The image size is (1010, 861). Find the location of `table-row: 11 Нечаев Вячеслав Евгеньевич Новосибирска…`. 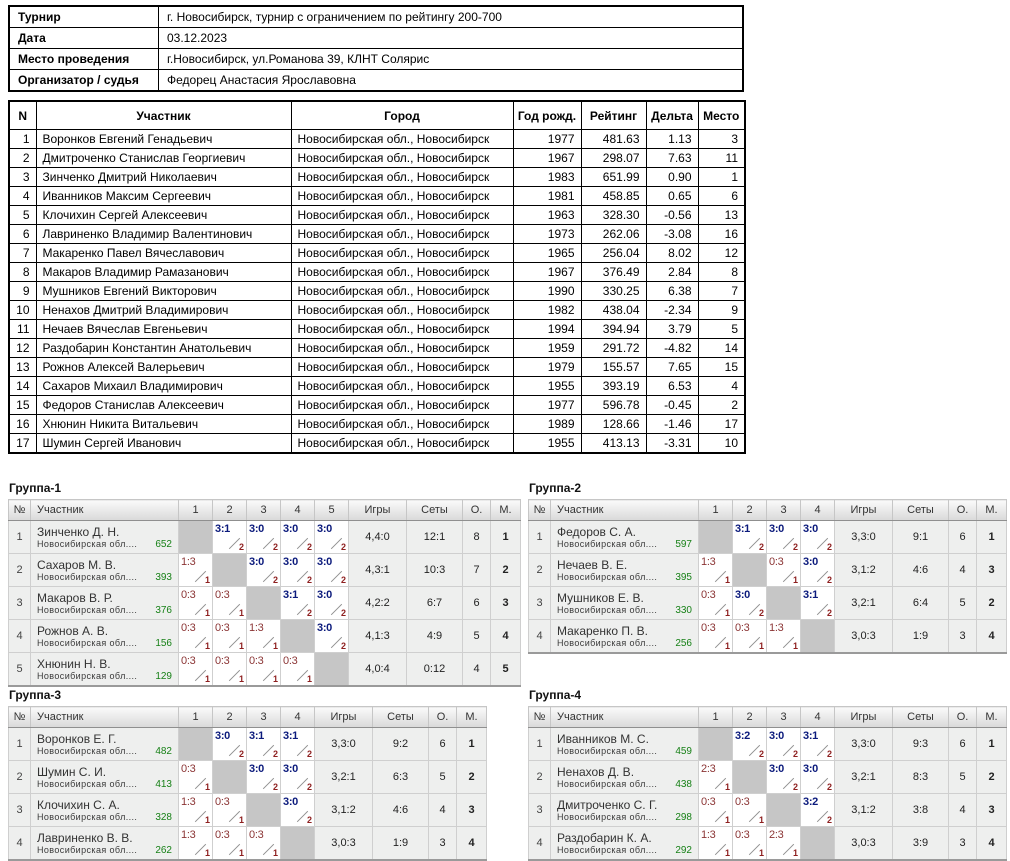

table-row: 11 Нечаев Вячеслав Евгеньевич Новосибирска… is located at coordinates (377, 329).